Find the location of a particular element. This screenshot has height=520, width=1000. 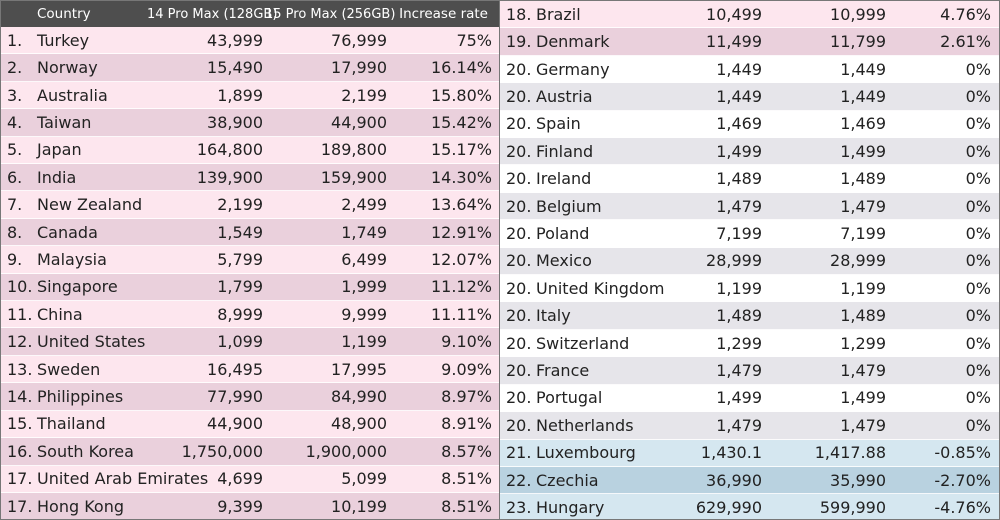

row-increase-rate: 9.09% is located at coordinates (466, 369).